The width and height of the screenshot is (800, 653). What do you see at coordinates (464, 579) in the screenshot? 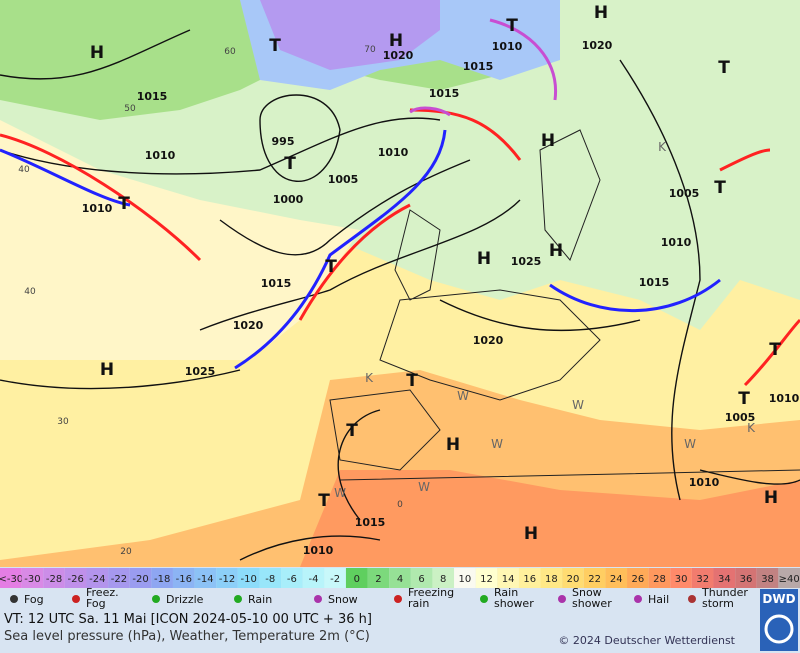
I see `temp-label: 10` at bounding box center [464, 579].